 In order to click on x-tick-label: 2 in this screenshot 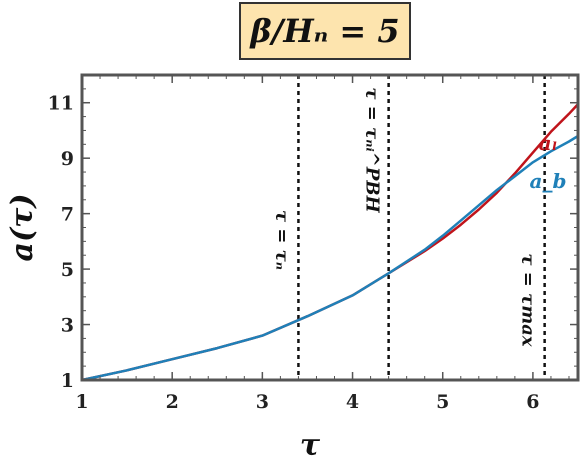, I will do `click(172, 402)`.